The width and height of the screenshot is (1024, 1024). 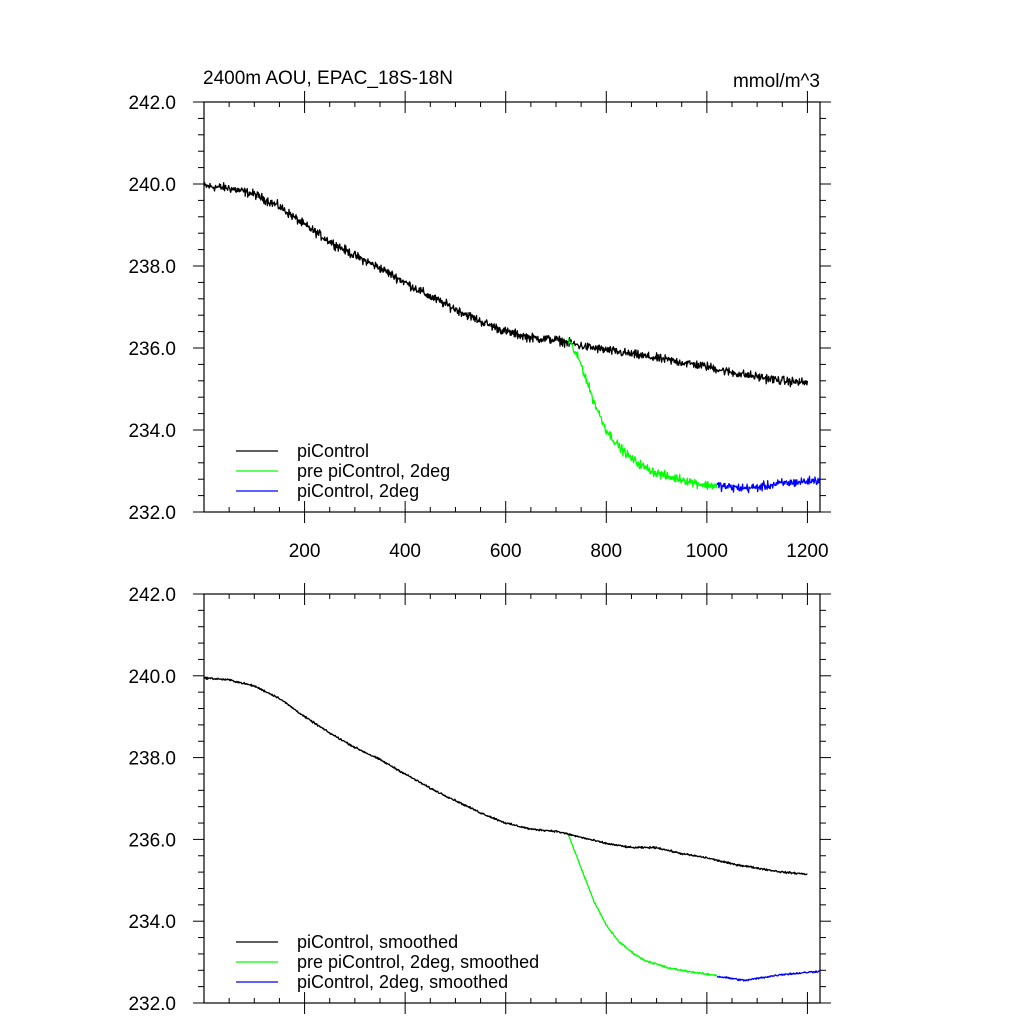 I want to click on legend-label: pre piControl, 2deg, smoothed, so click(x=418, y=962).